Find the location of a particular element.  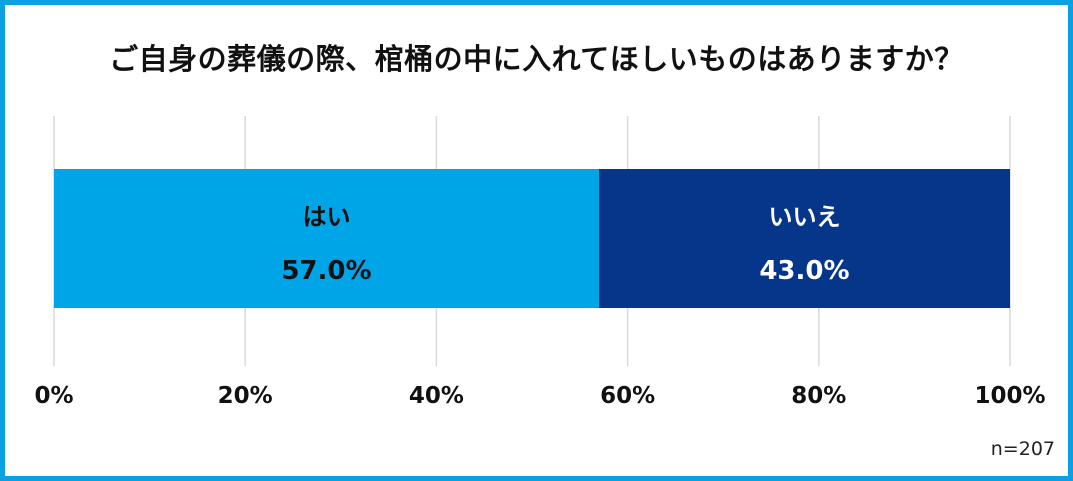

x-tick-label: 20% is located at coordinates (245, 396).